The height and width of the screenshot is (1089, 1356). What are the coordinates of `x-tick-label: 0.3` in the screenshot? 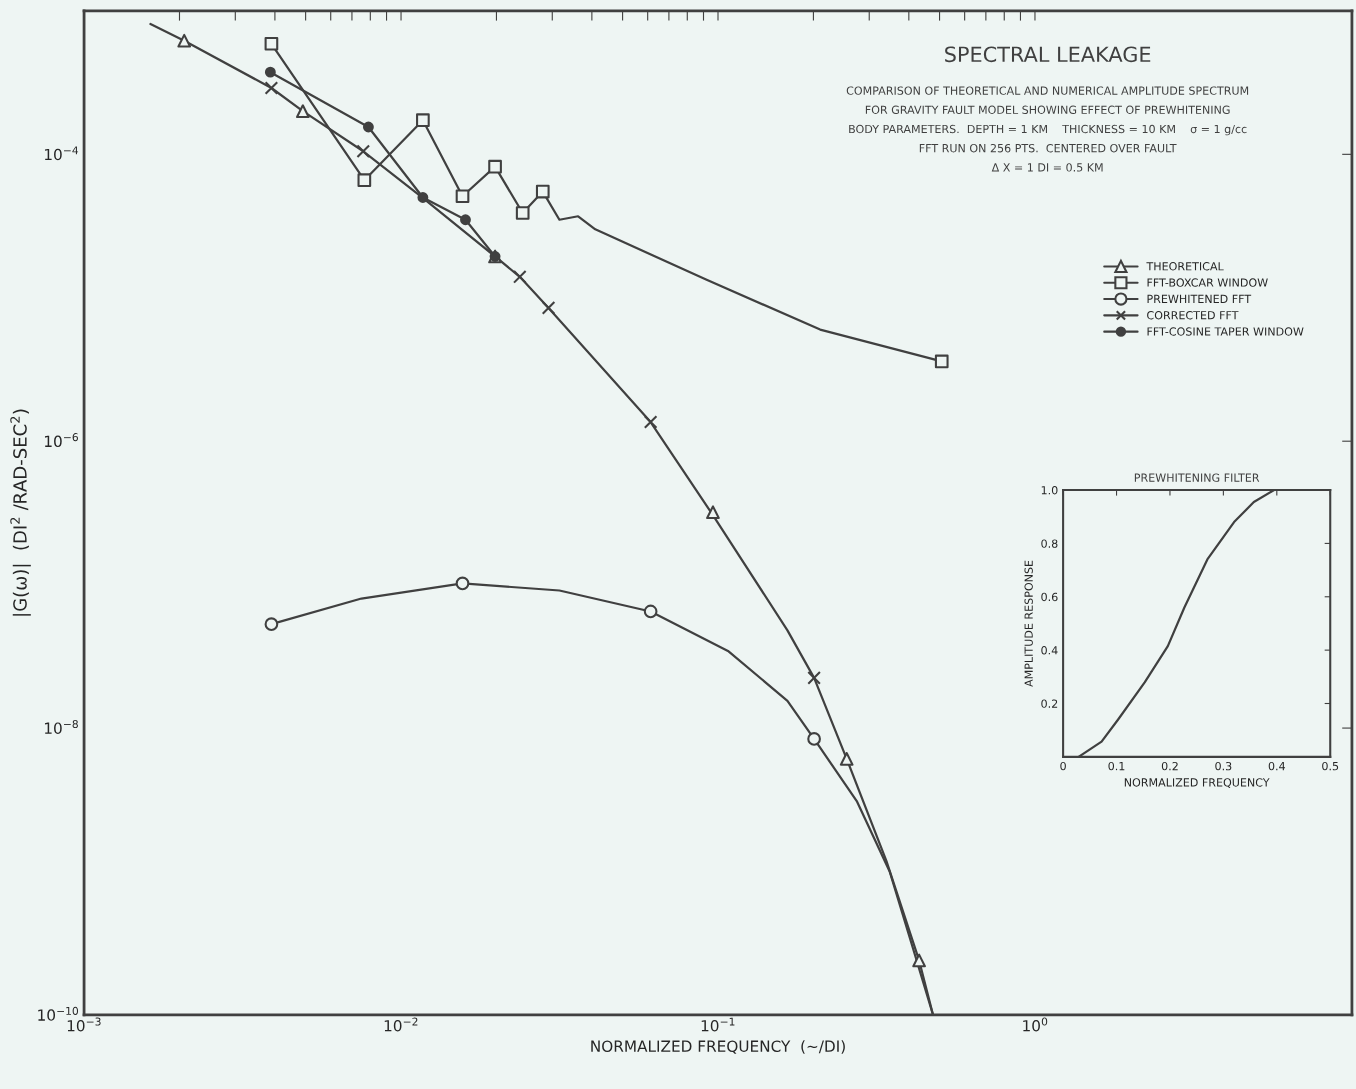 It's located at (1223, 766).